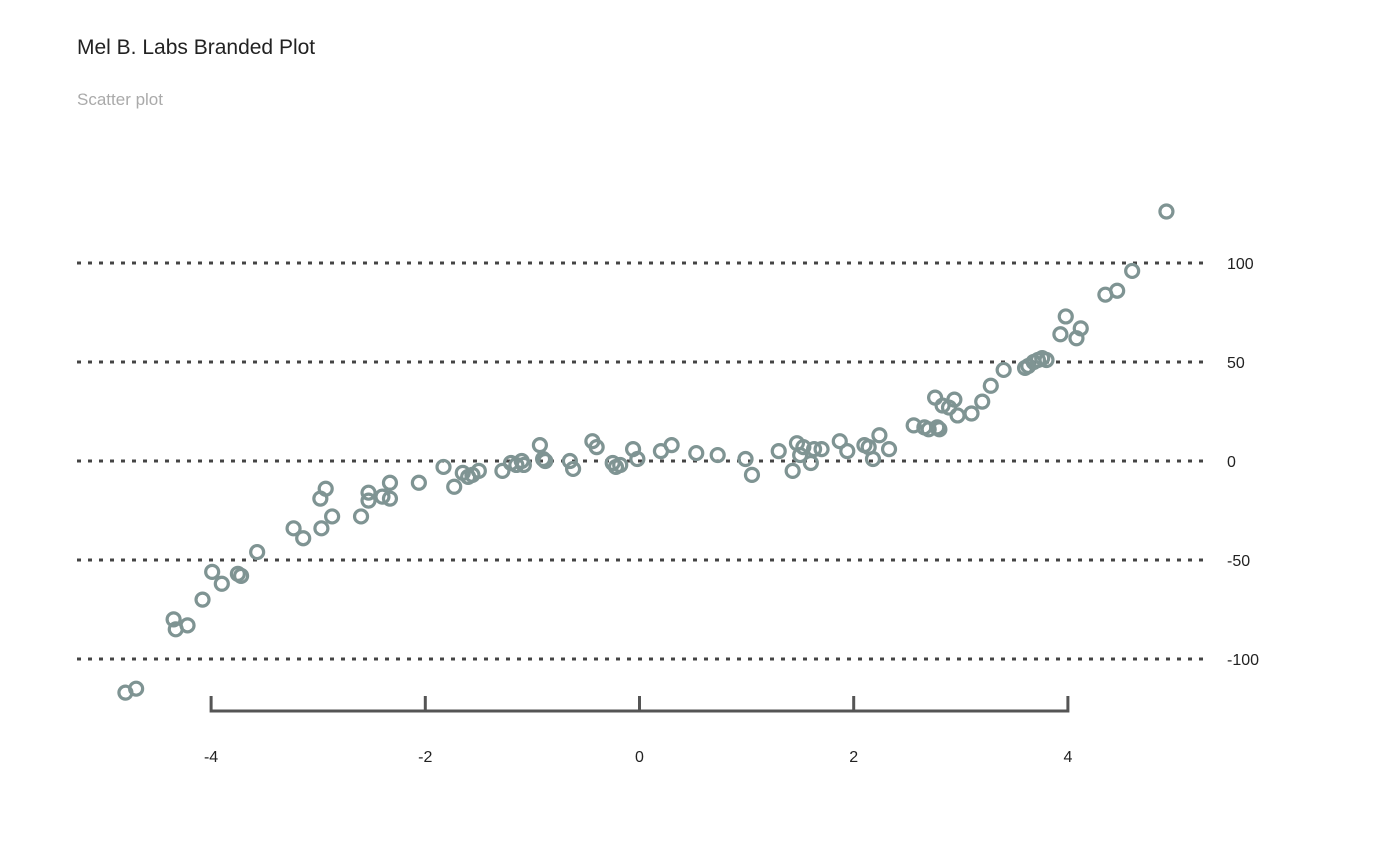  I want to click on chart-title: Mel B. Labs Branded Plot, so click(196, 47).